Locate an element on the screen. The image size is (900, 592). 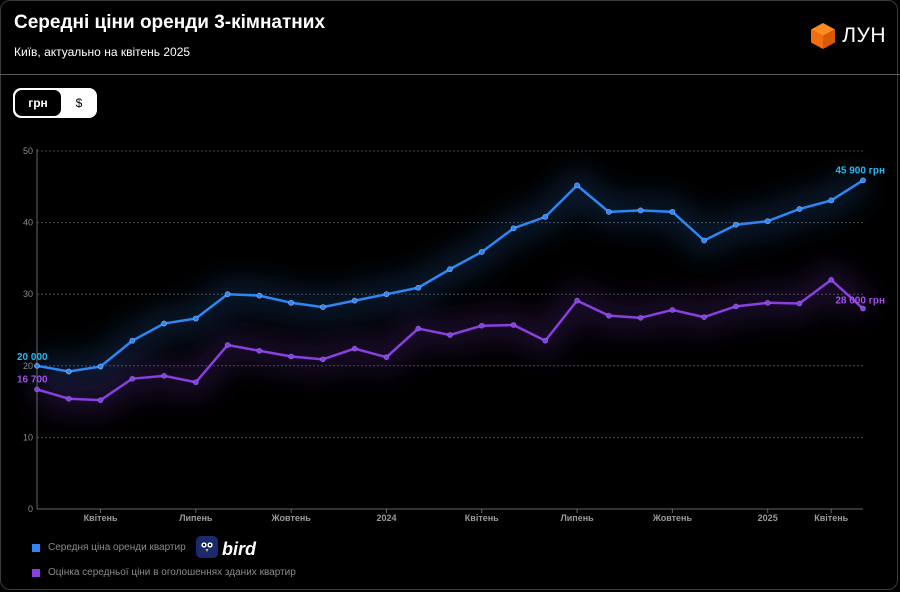
y-tick-label: 10 is located at coordinates (28, 437).